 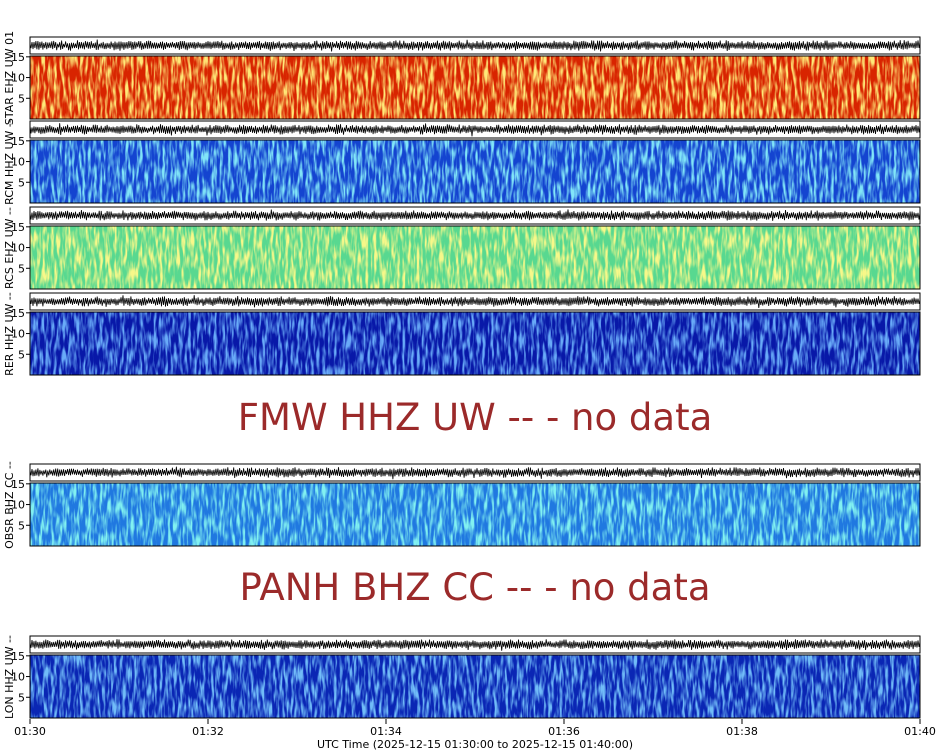 What do you see at coordinates (9, 162) in the screenshot?
I see `station-label: RCM HHZ UW --` at bounding box center [9, 162].